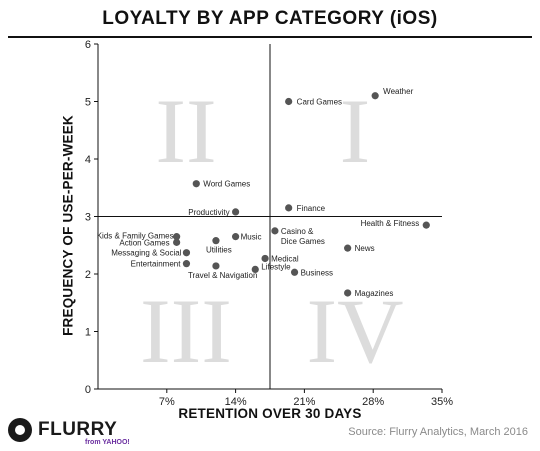  I want to click on y-tick-label: 1, so click(88, 333).